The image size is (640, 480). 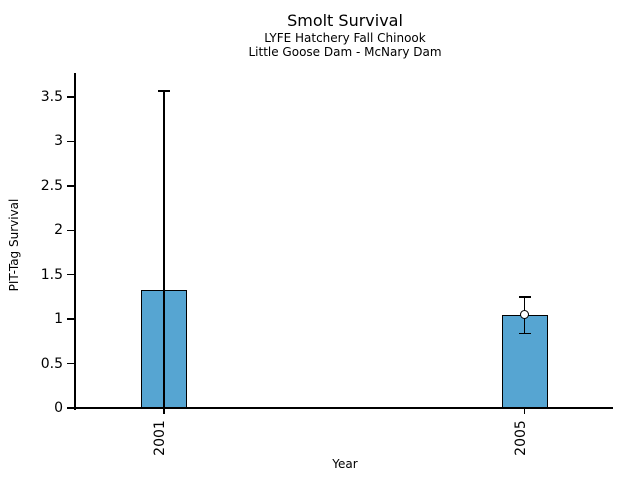 I want to click on chart-subtitle-line1: LYFE Hatchery Fall Chinook, so click(x=345, y=38).